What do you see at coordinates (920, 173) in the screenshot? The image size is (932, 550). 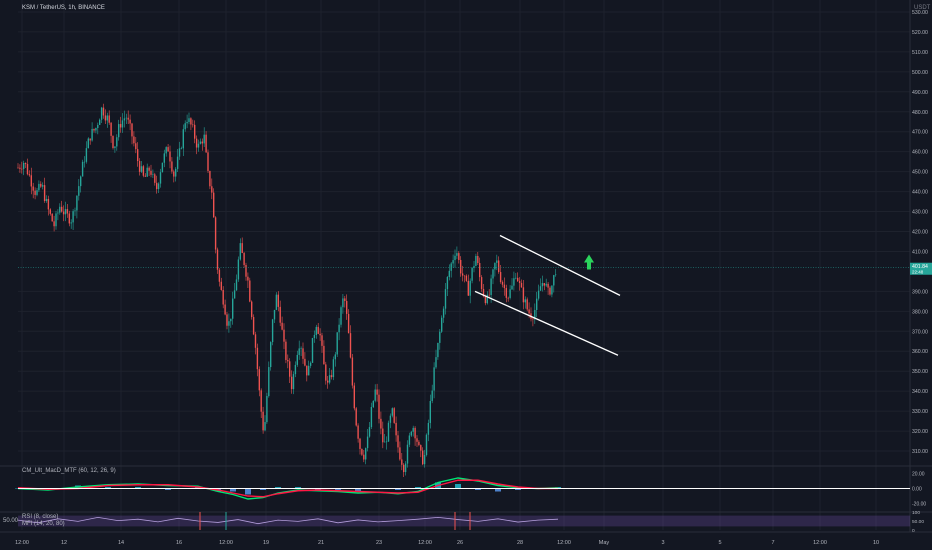 I see `price-tick-label: 450.00` at bounding box center [920, 173].